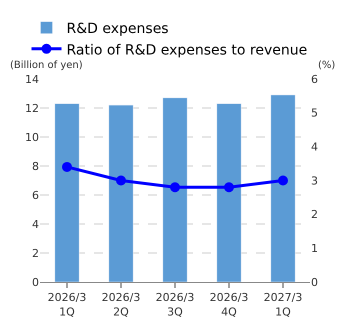  What do you see at coordinates (32, 137) in the screenshot?
I see `y-tick-label: 10` at bounding box center [32, 137].